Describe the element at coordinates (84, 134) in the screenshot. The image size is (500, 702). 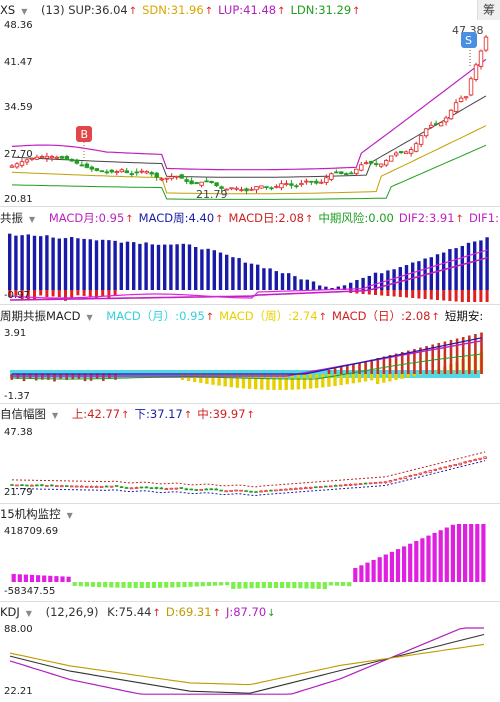
I see `buy-signal-badge` at that location.